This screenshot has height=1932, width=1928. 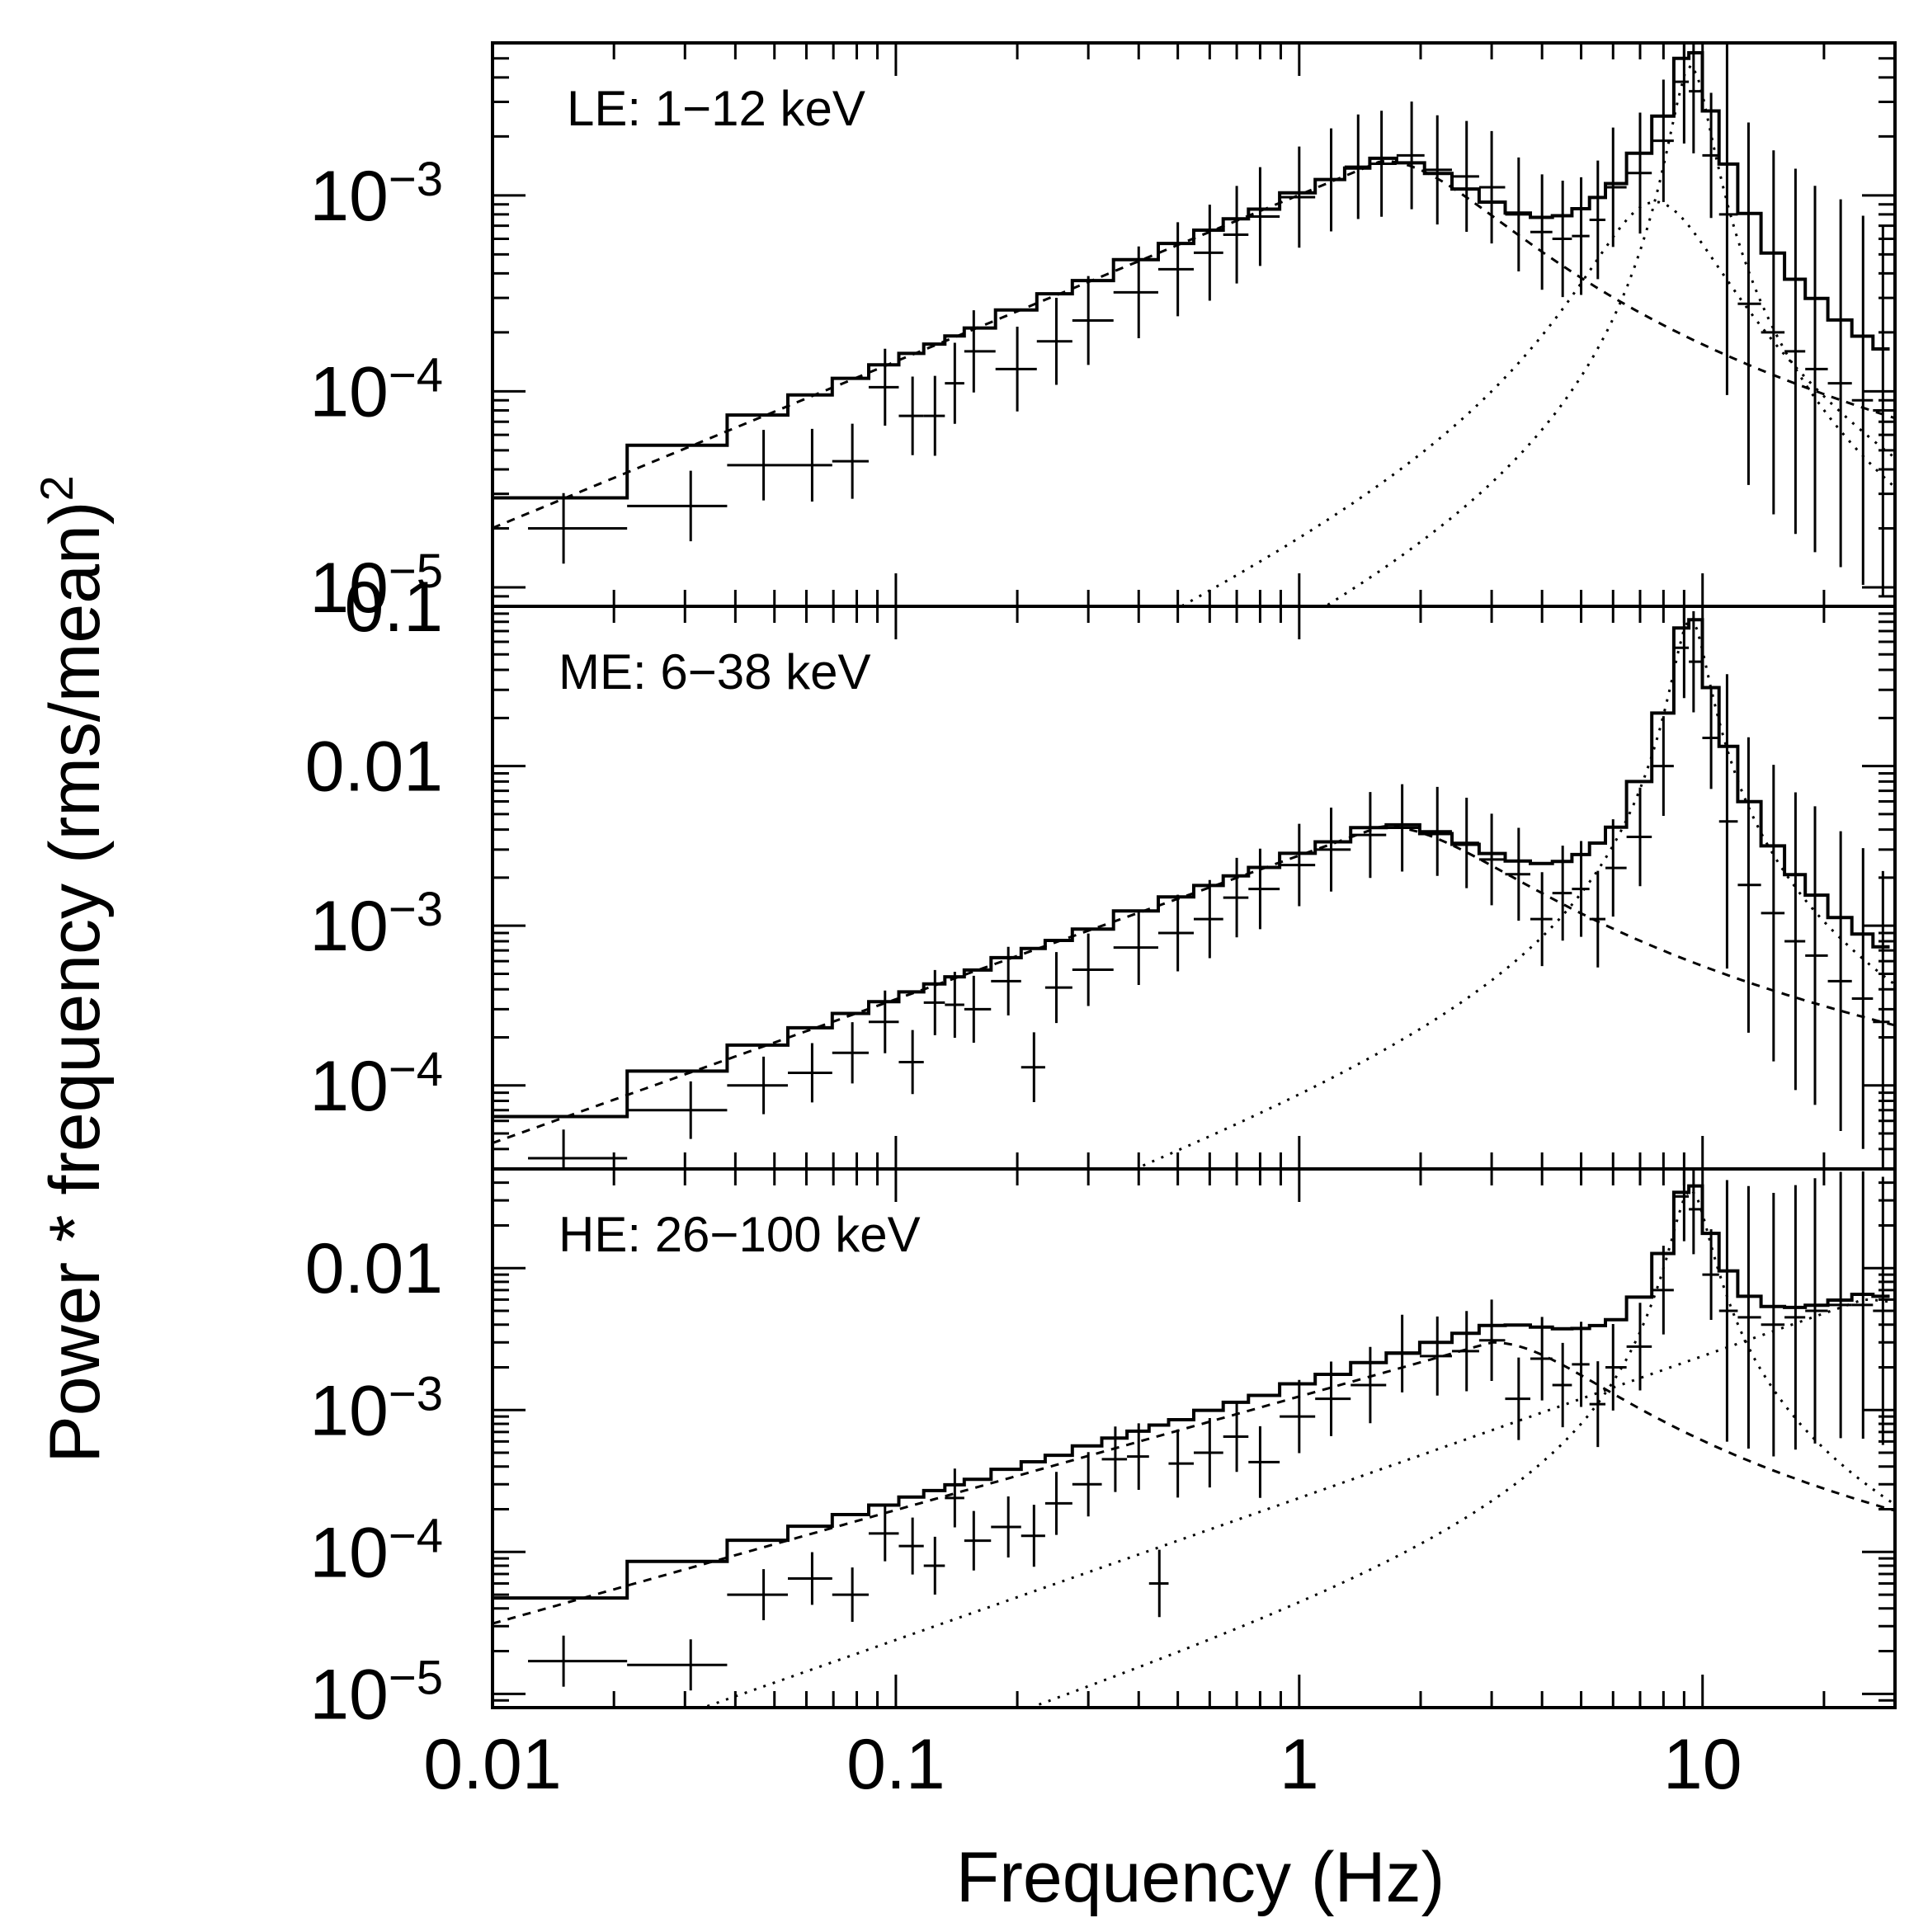 I want to click on model-component-qpo, so click(x=1461, y=1447).